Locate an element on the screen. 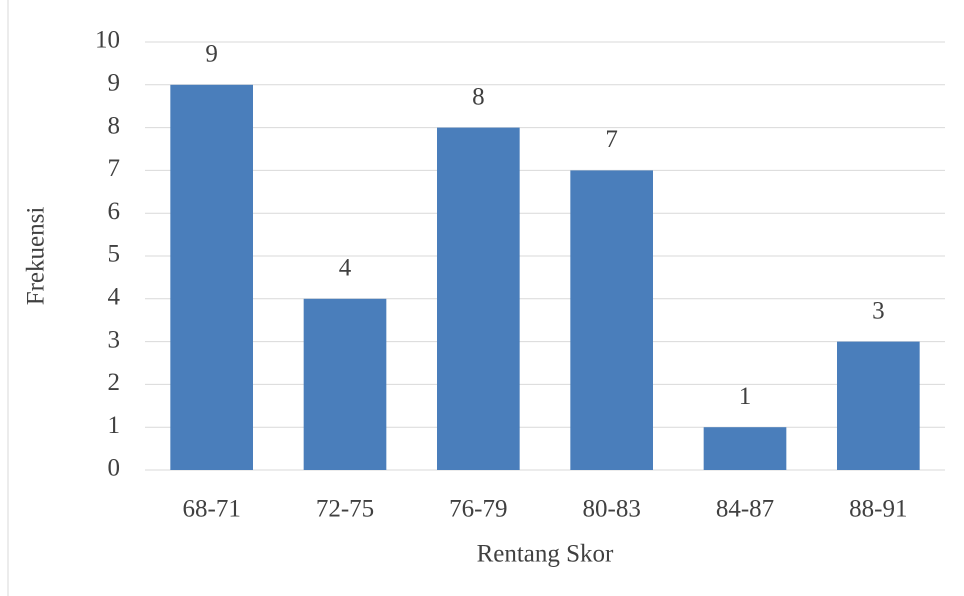 This screenshot has width=964, height=596. x-tick-label: 68-71 is located at coordinates (212, 509).